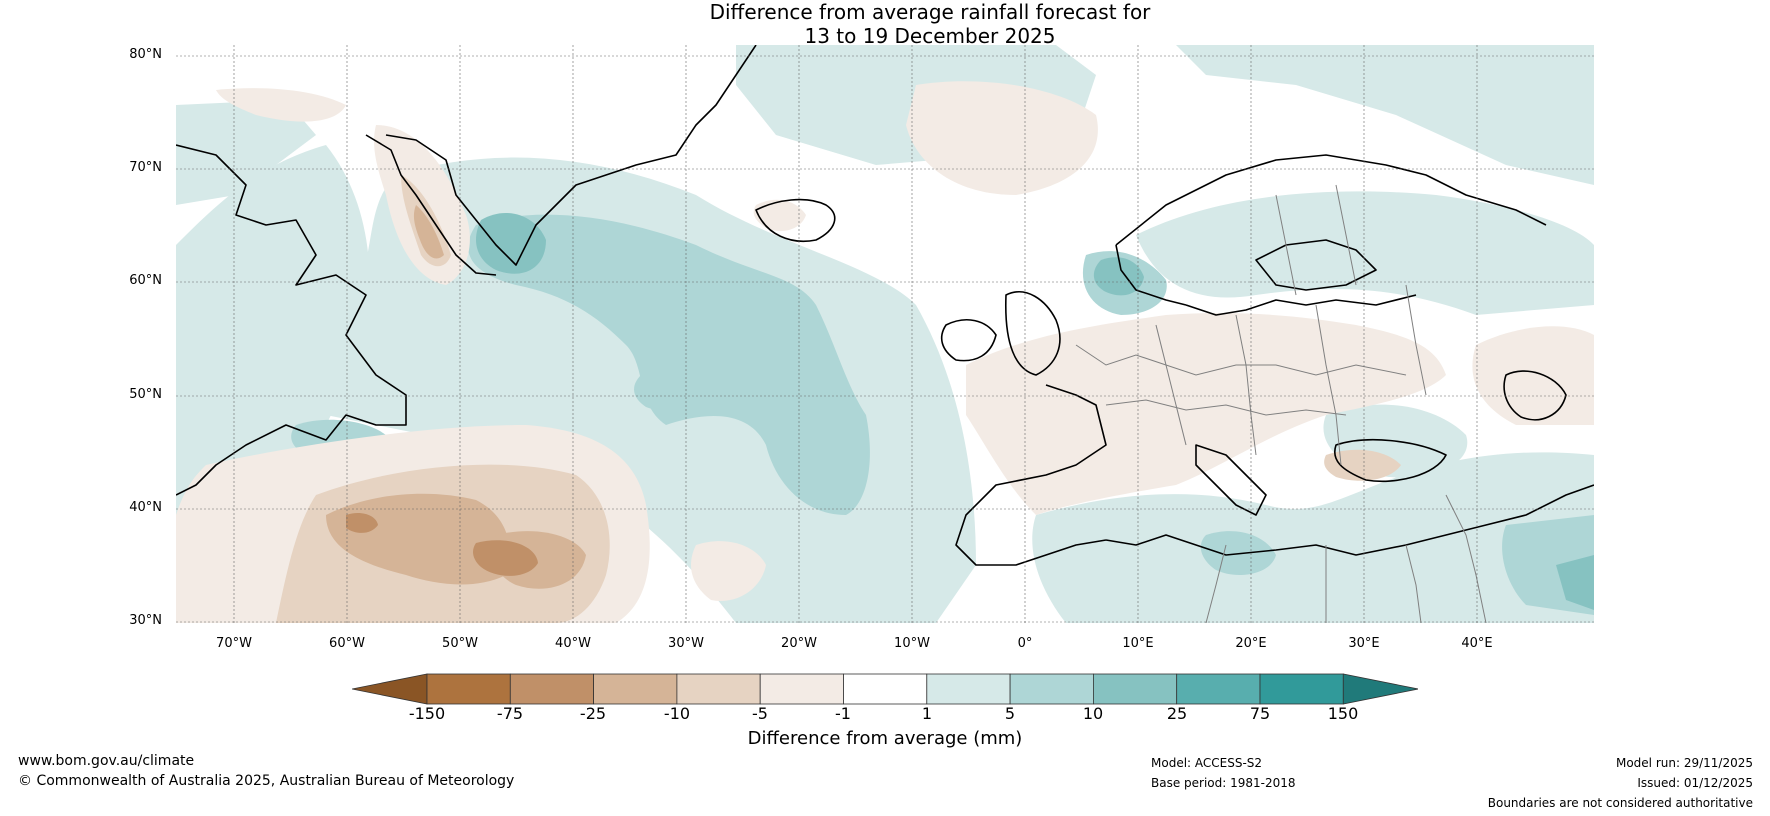  Describe the element at coordinates (843, 713) in the screenshot. I see `legend-tick: -1` at that location.